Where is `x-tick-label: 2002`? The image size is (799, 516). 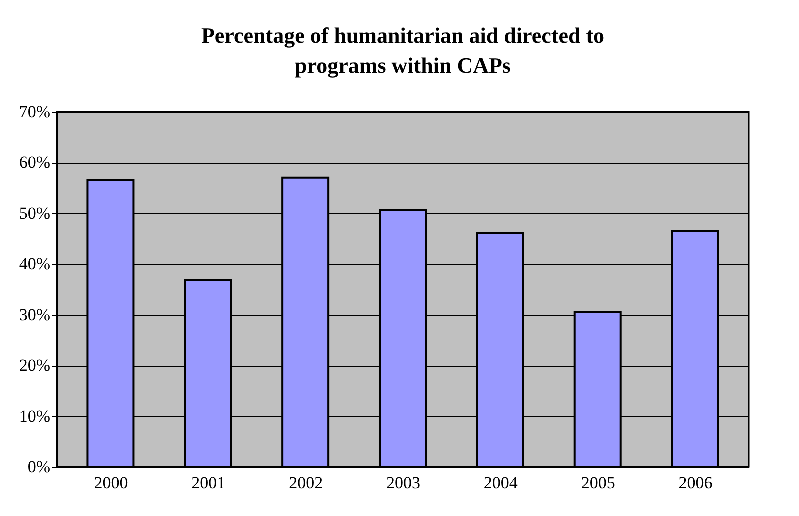 x-tick-label: 2002 is located at coordinates (306, 483).